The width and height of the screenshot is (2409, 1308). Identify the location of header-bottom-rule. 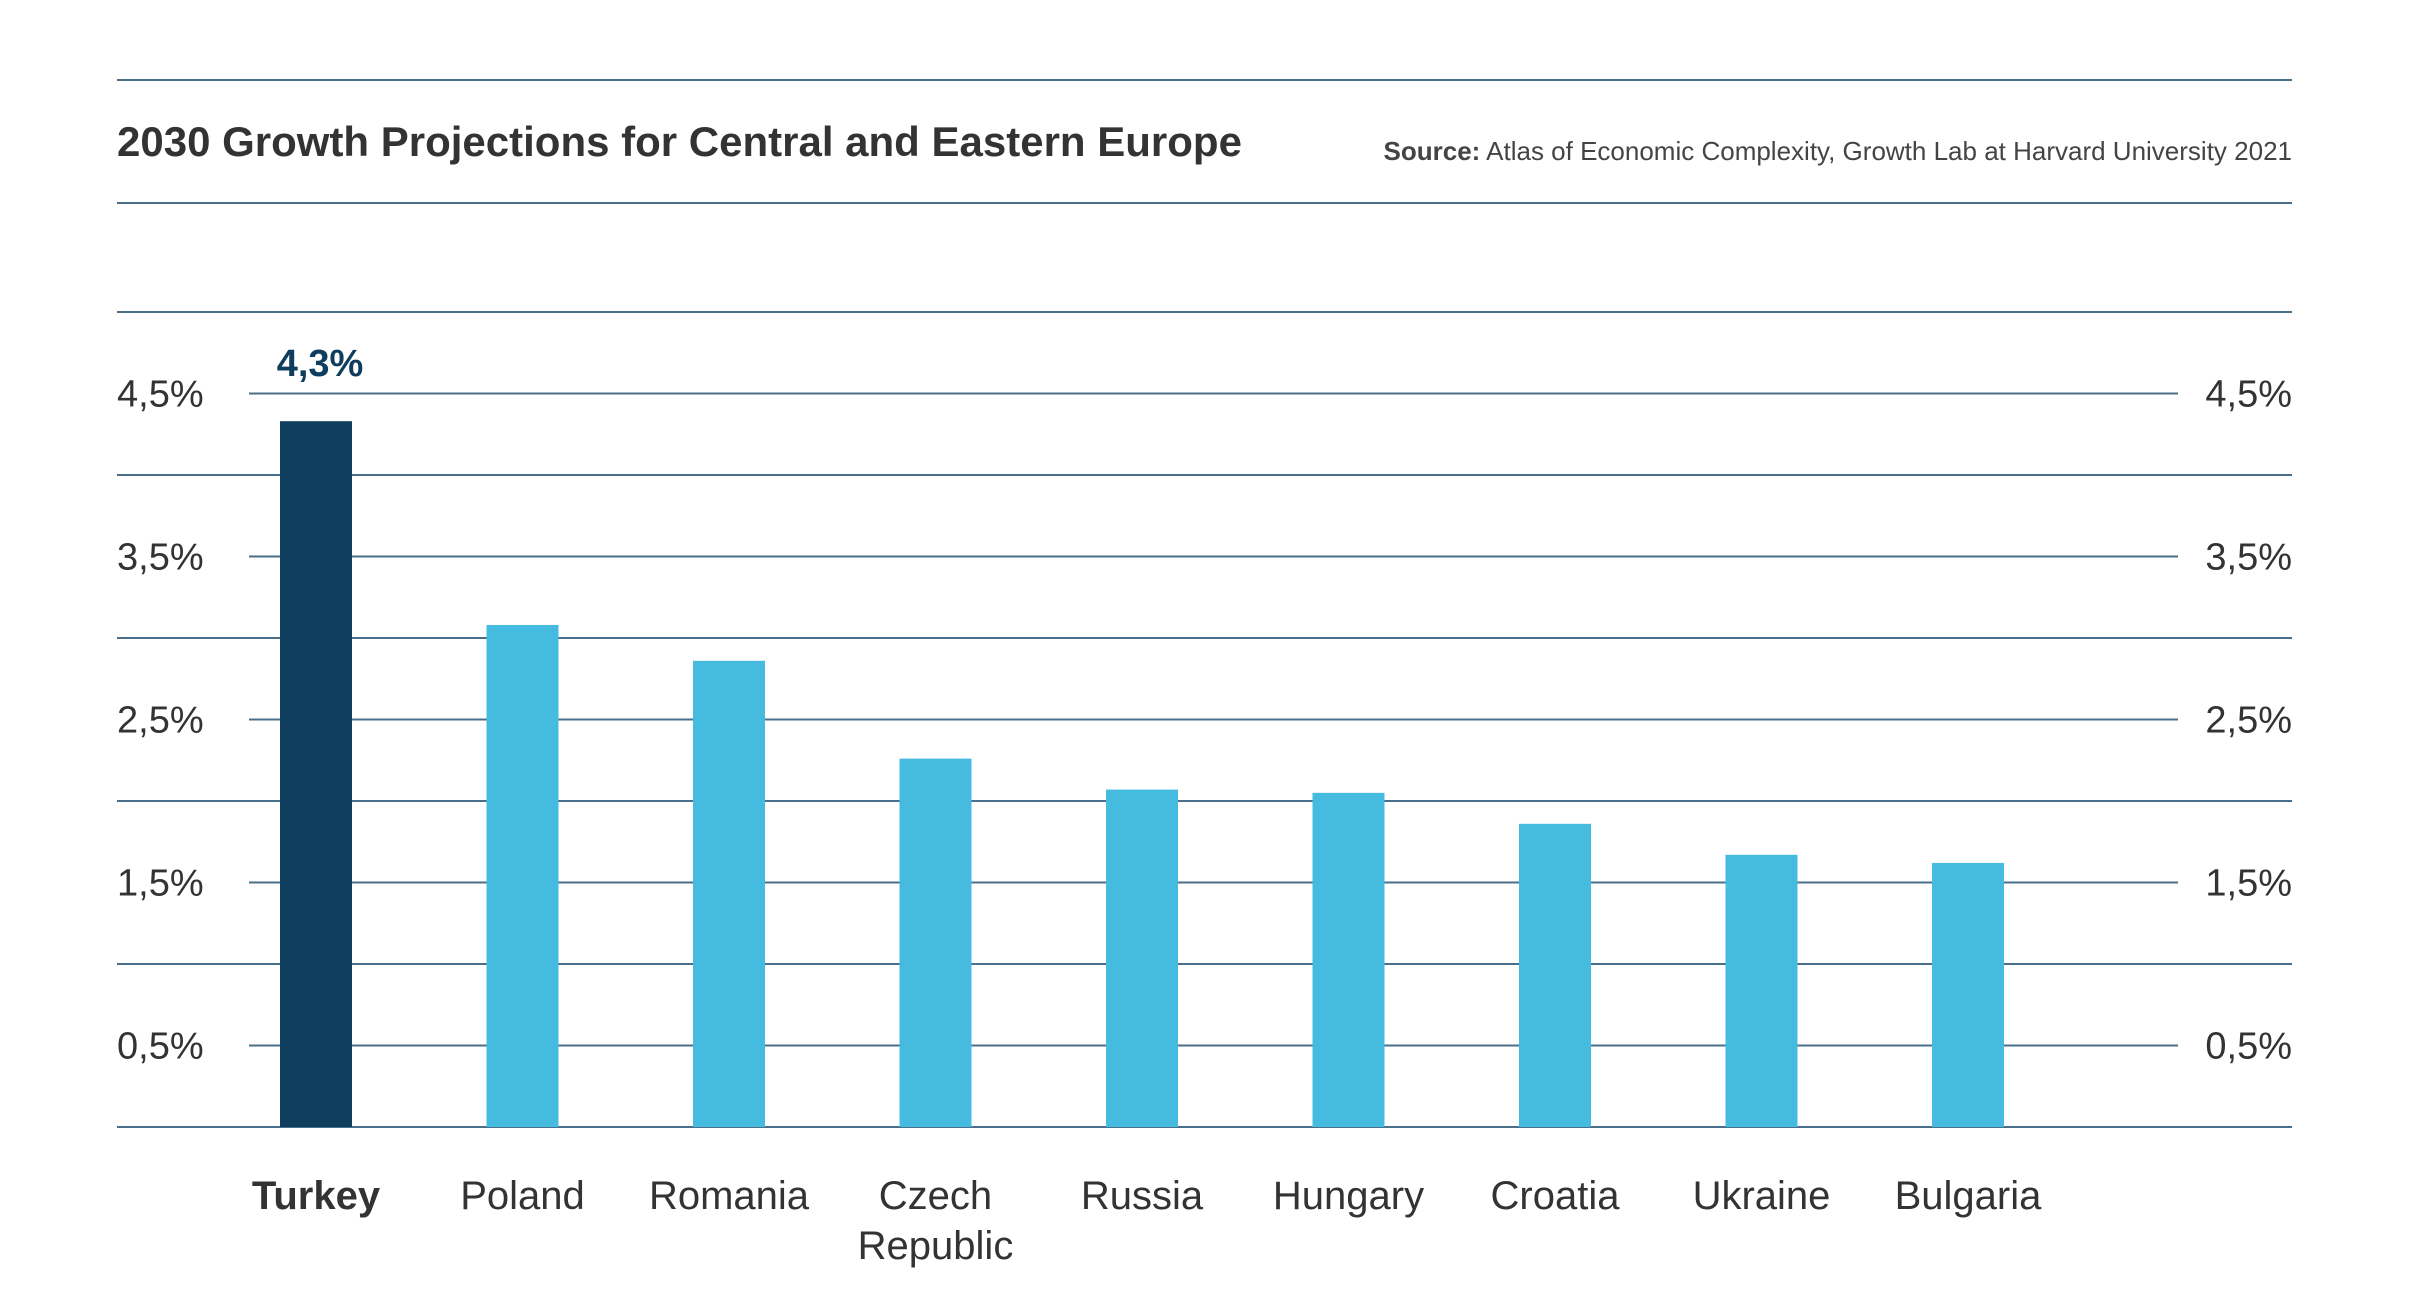
(1204, 203).